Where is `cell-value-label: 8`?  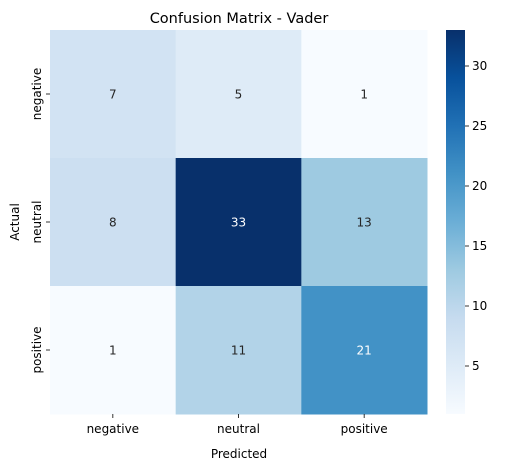
cell-value-label: 8 is located at coordinates (113, 223).